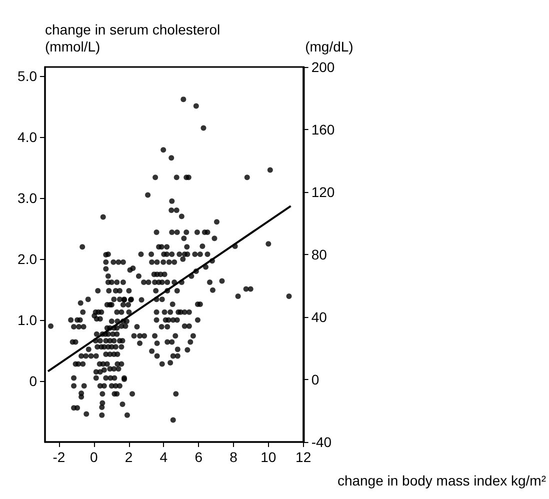 The width and height of the screenshot is (549, 499). Describe the element at coordinates (28, 137) in the screenshot. I see `y-tick-label: 4.0` at that location.